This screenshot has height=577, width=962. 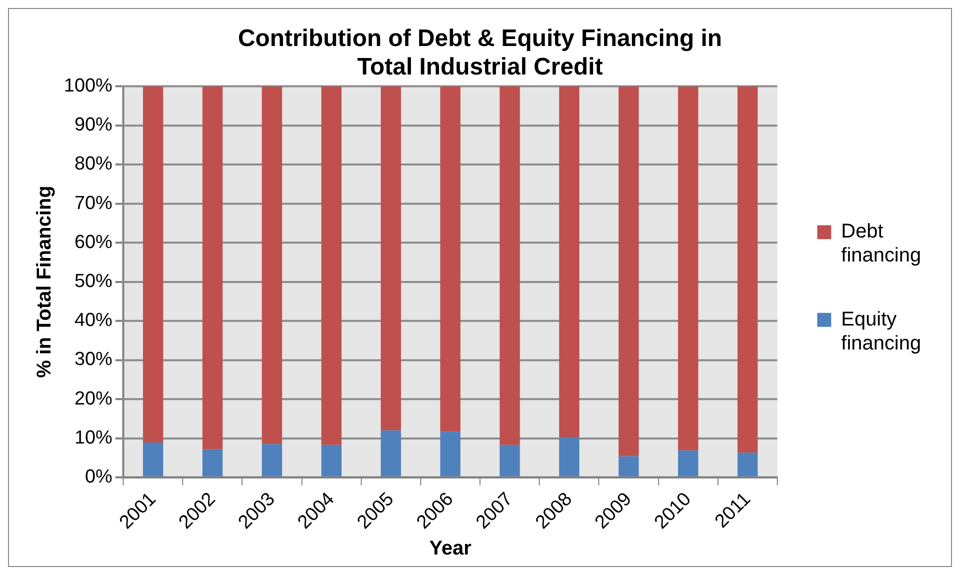 What do you see at coordinates (93, 125) in the screenshot?
I see `y-tick-label: 90%` at bounding box center [93, 125].